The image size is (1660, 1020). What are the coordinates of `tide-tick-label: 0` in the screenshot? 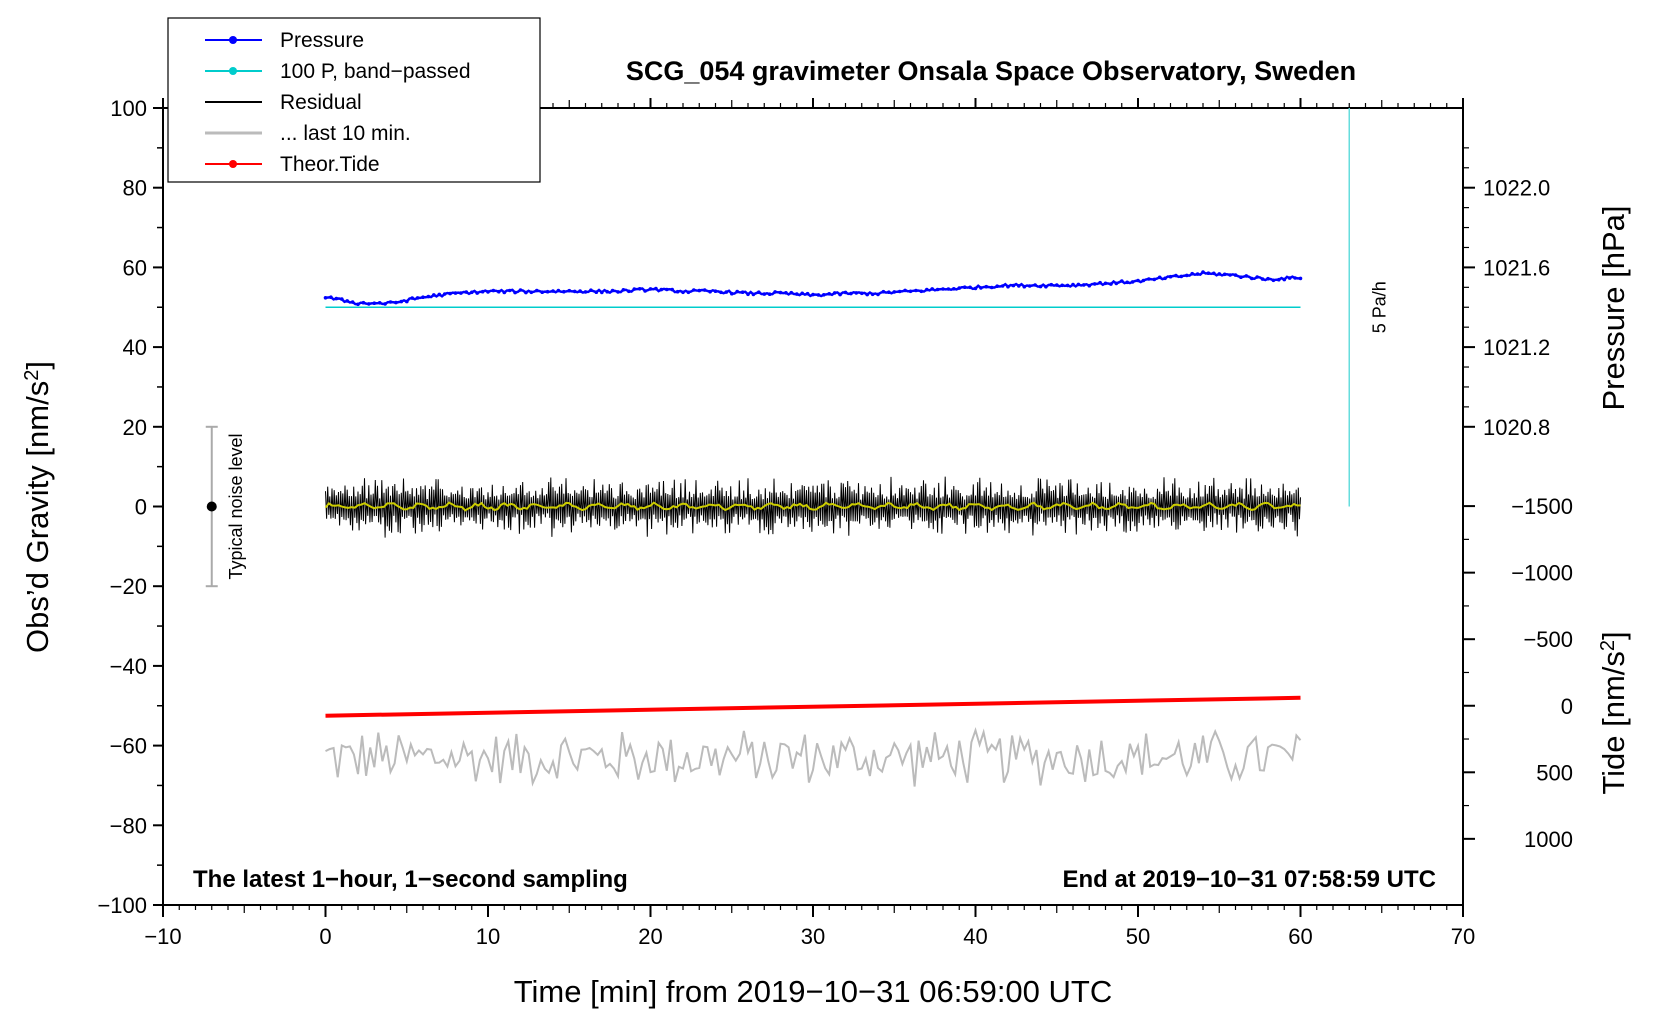 It's located at (1567, 706).